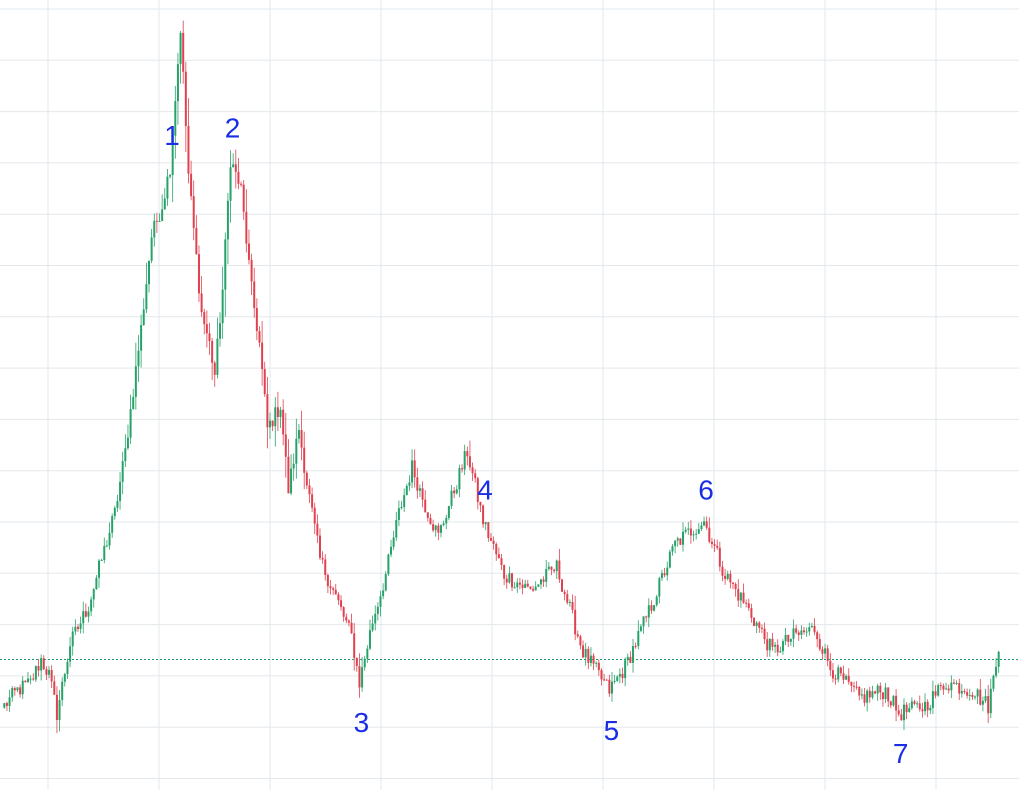 Image resolution: width=1019 pixels, height=790 pixels. What do you see at coordinates (233, 127) in the screenshot?
I see `swing-point-label: 2` at bounding box center [233, 127].